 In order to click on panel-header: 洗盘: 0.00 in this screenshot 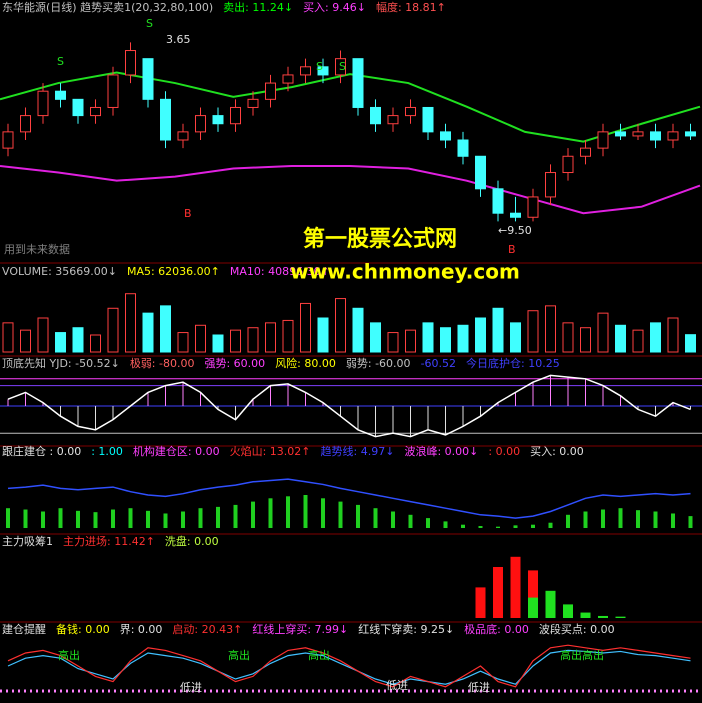, I will do `click(192, 541)`.